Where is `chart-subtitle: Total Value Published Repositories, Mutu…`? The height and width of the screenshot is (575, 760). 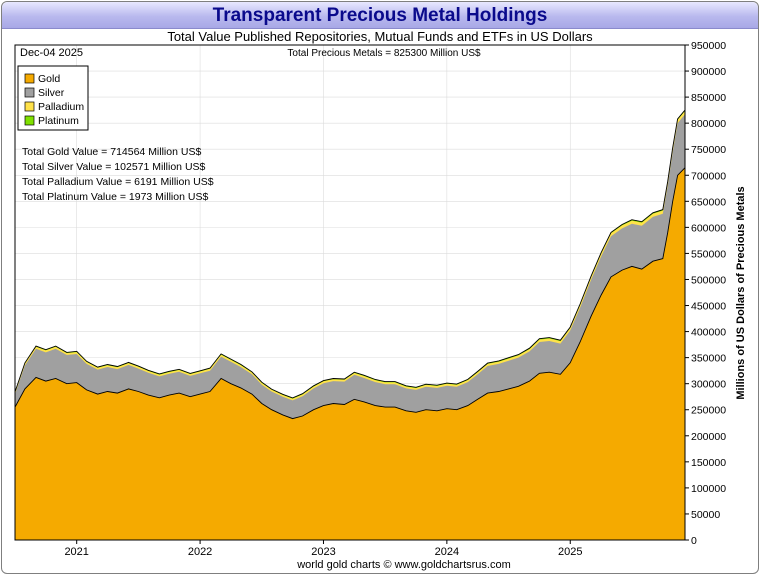 chart-subtitle: Total Value Published Repositories, Mutu… is located at coordinates (380, 36).